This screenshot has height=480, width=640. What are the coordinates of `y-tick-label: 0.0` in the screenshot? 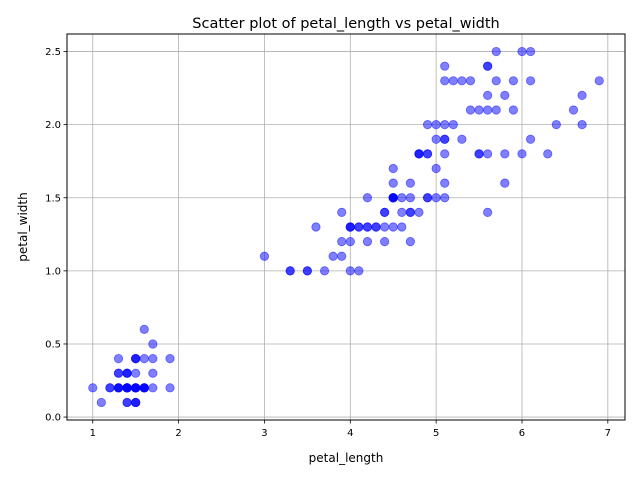 It's located at (53, 418).